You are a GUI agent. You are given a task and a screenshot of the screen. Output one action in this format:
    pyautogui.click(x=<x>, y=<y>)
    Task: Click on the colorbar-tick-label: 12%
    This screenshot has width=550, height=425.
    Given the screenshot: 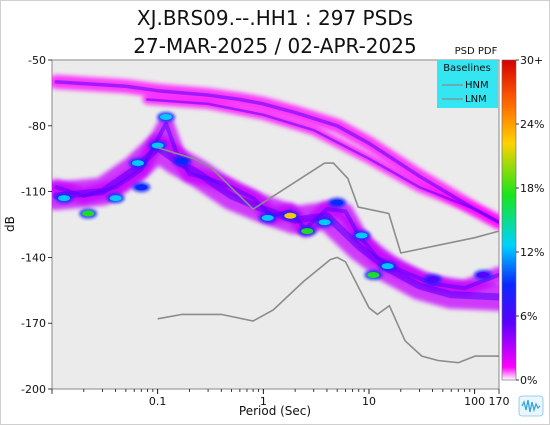 What is the action you would take?
    pyautogui.click(x=532, y=252)
    